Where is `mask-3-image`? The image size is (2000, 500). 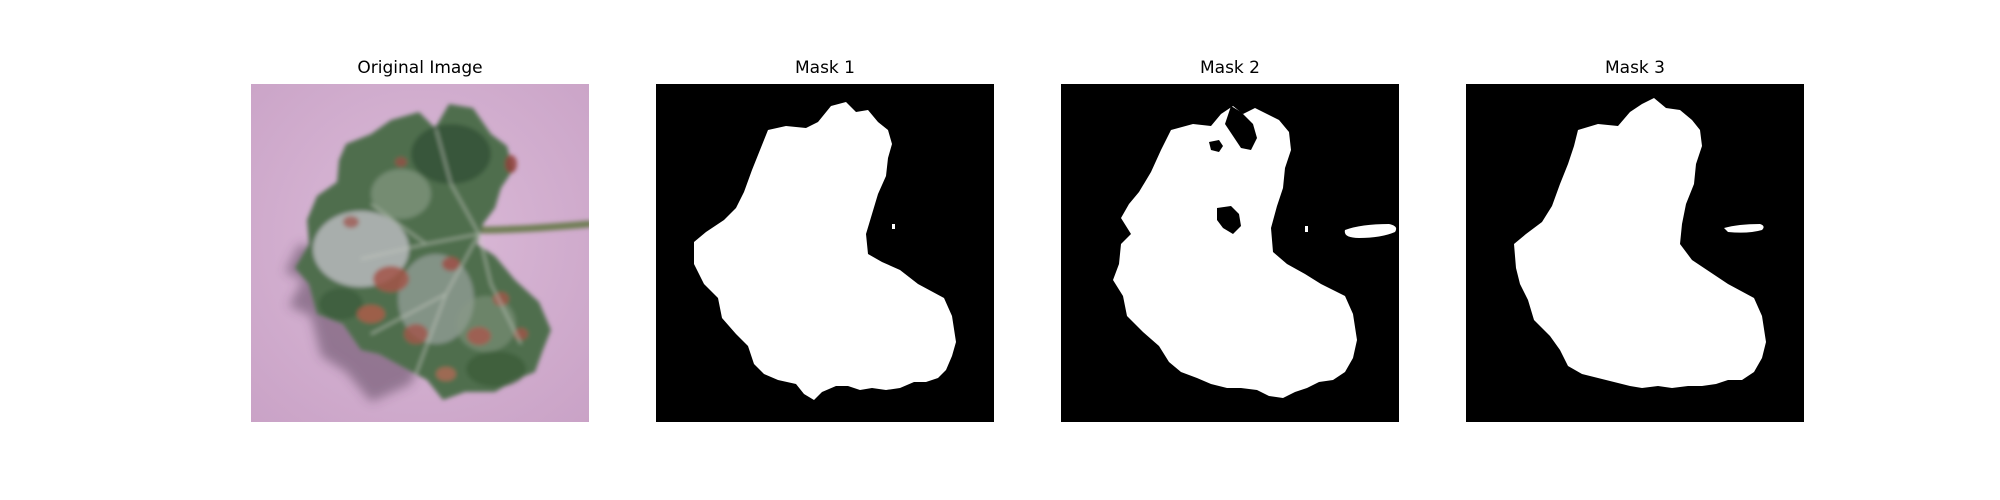 mask-3-image is located at coordinates (1635, 253).